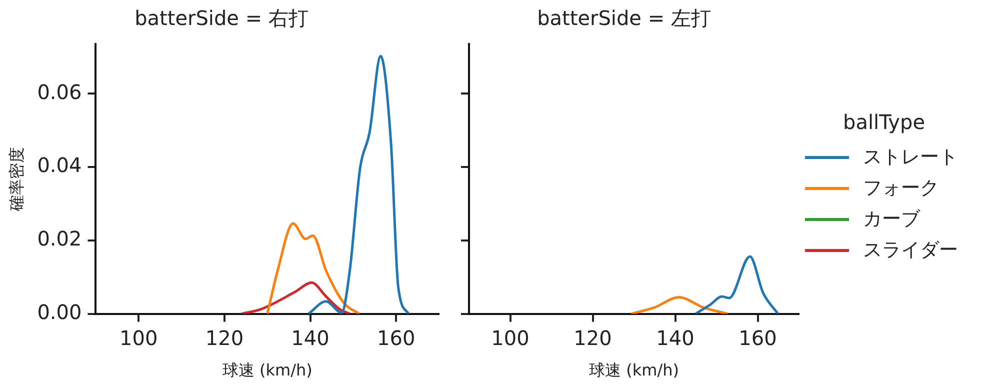  Describe the element at coordinates (910, 250) in the screenshot. I see `legend-label: スライダー` at that location.